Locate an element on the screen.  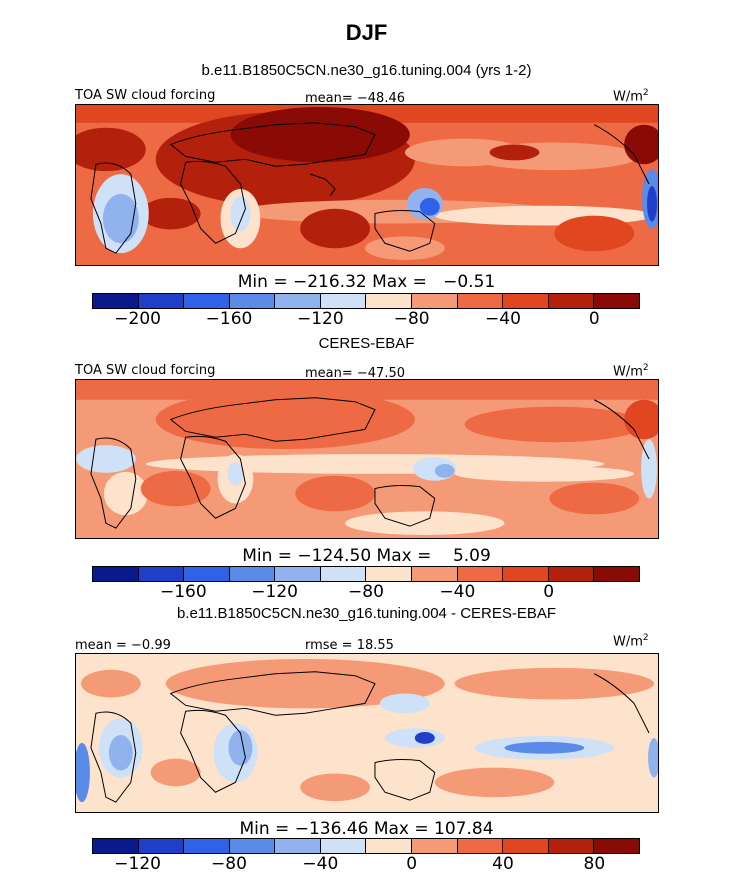
panel-2-title: CERES-EBAF is located at coordinates (366, 343).